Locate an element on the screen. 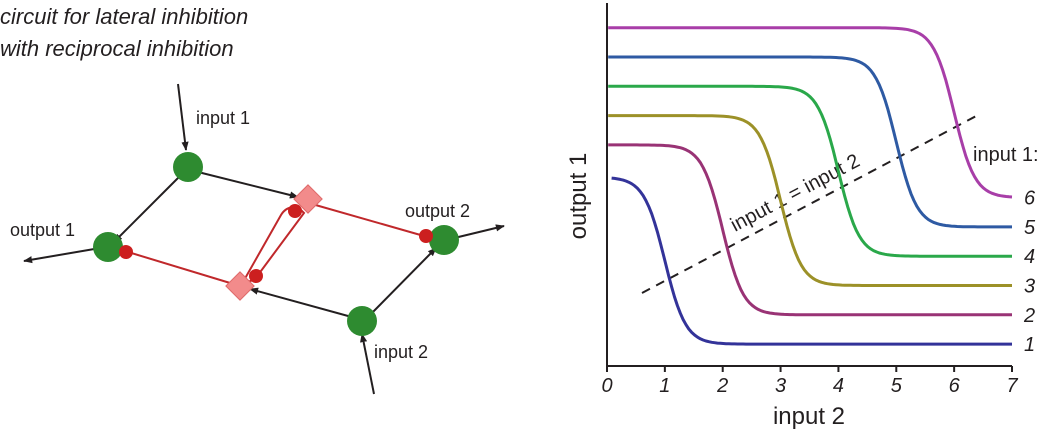  neuron-output2 is located at coordinates (444, 240).